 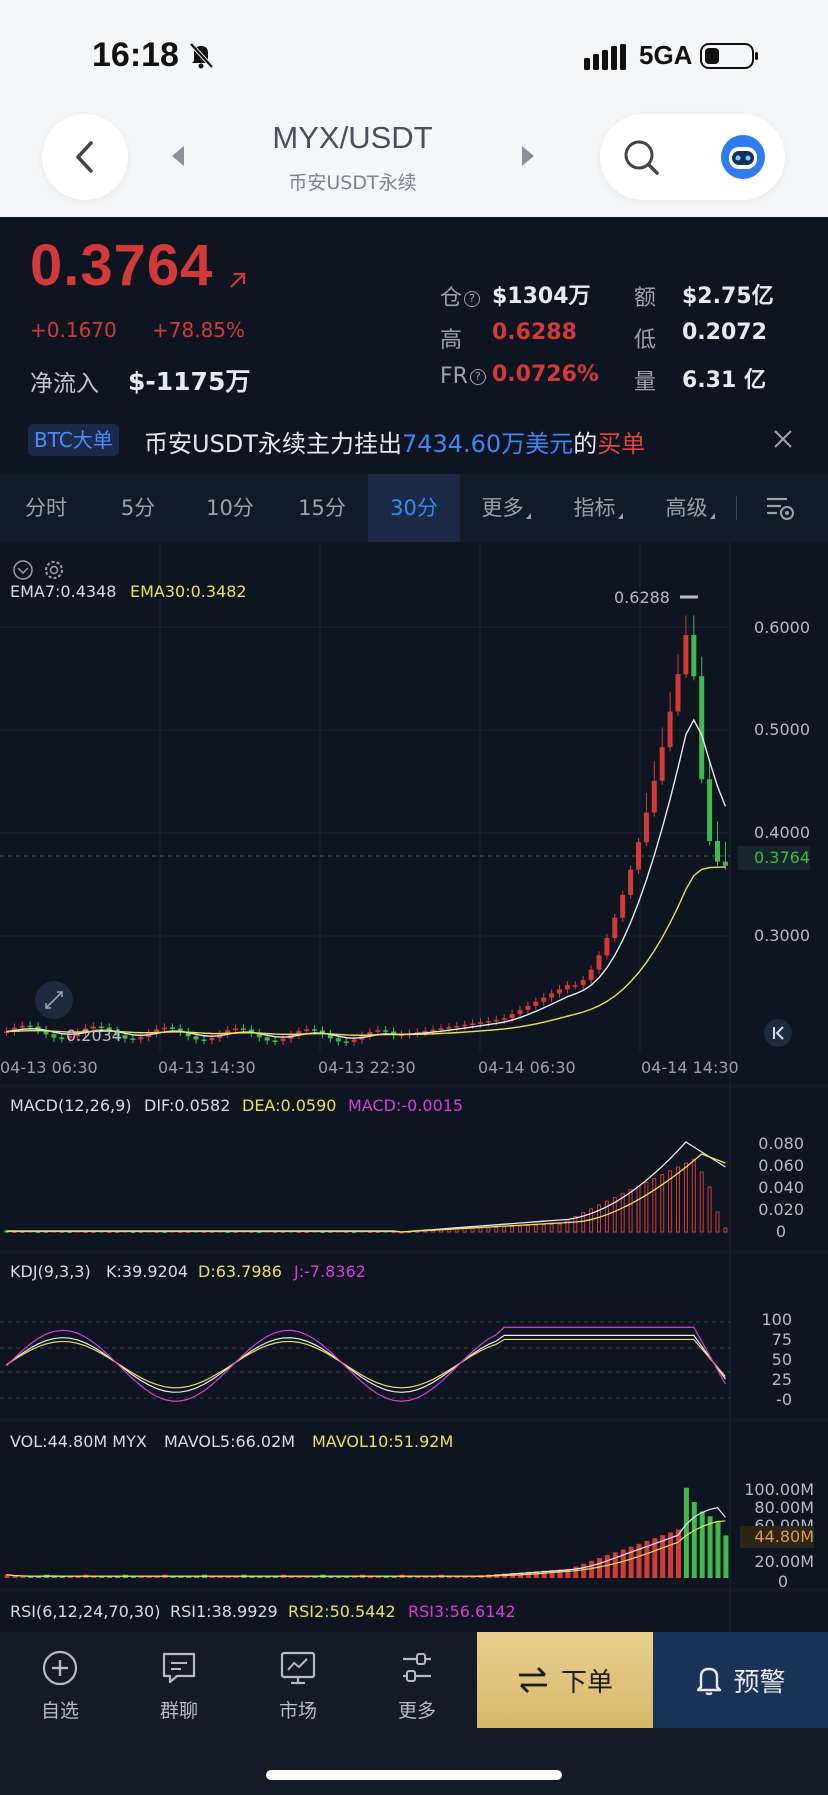 What do you see at coordinates (776, 1319) in the screenshot?
I see `kdj-y-tick: 100` at bounding box center [776, 1319].